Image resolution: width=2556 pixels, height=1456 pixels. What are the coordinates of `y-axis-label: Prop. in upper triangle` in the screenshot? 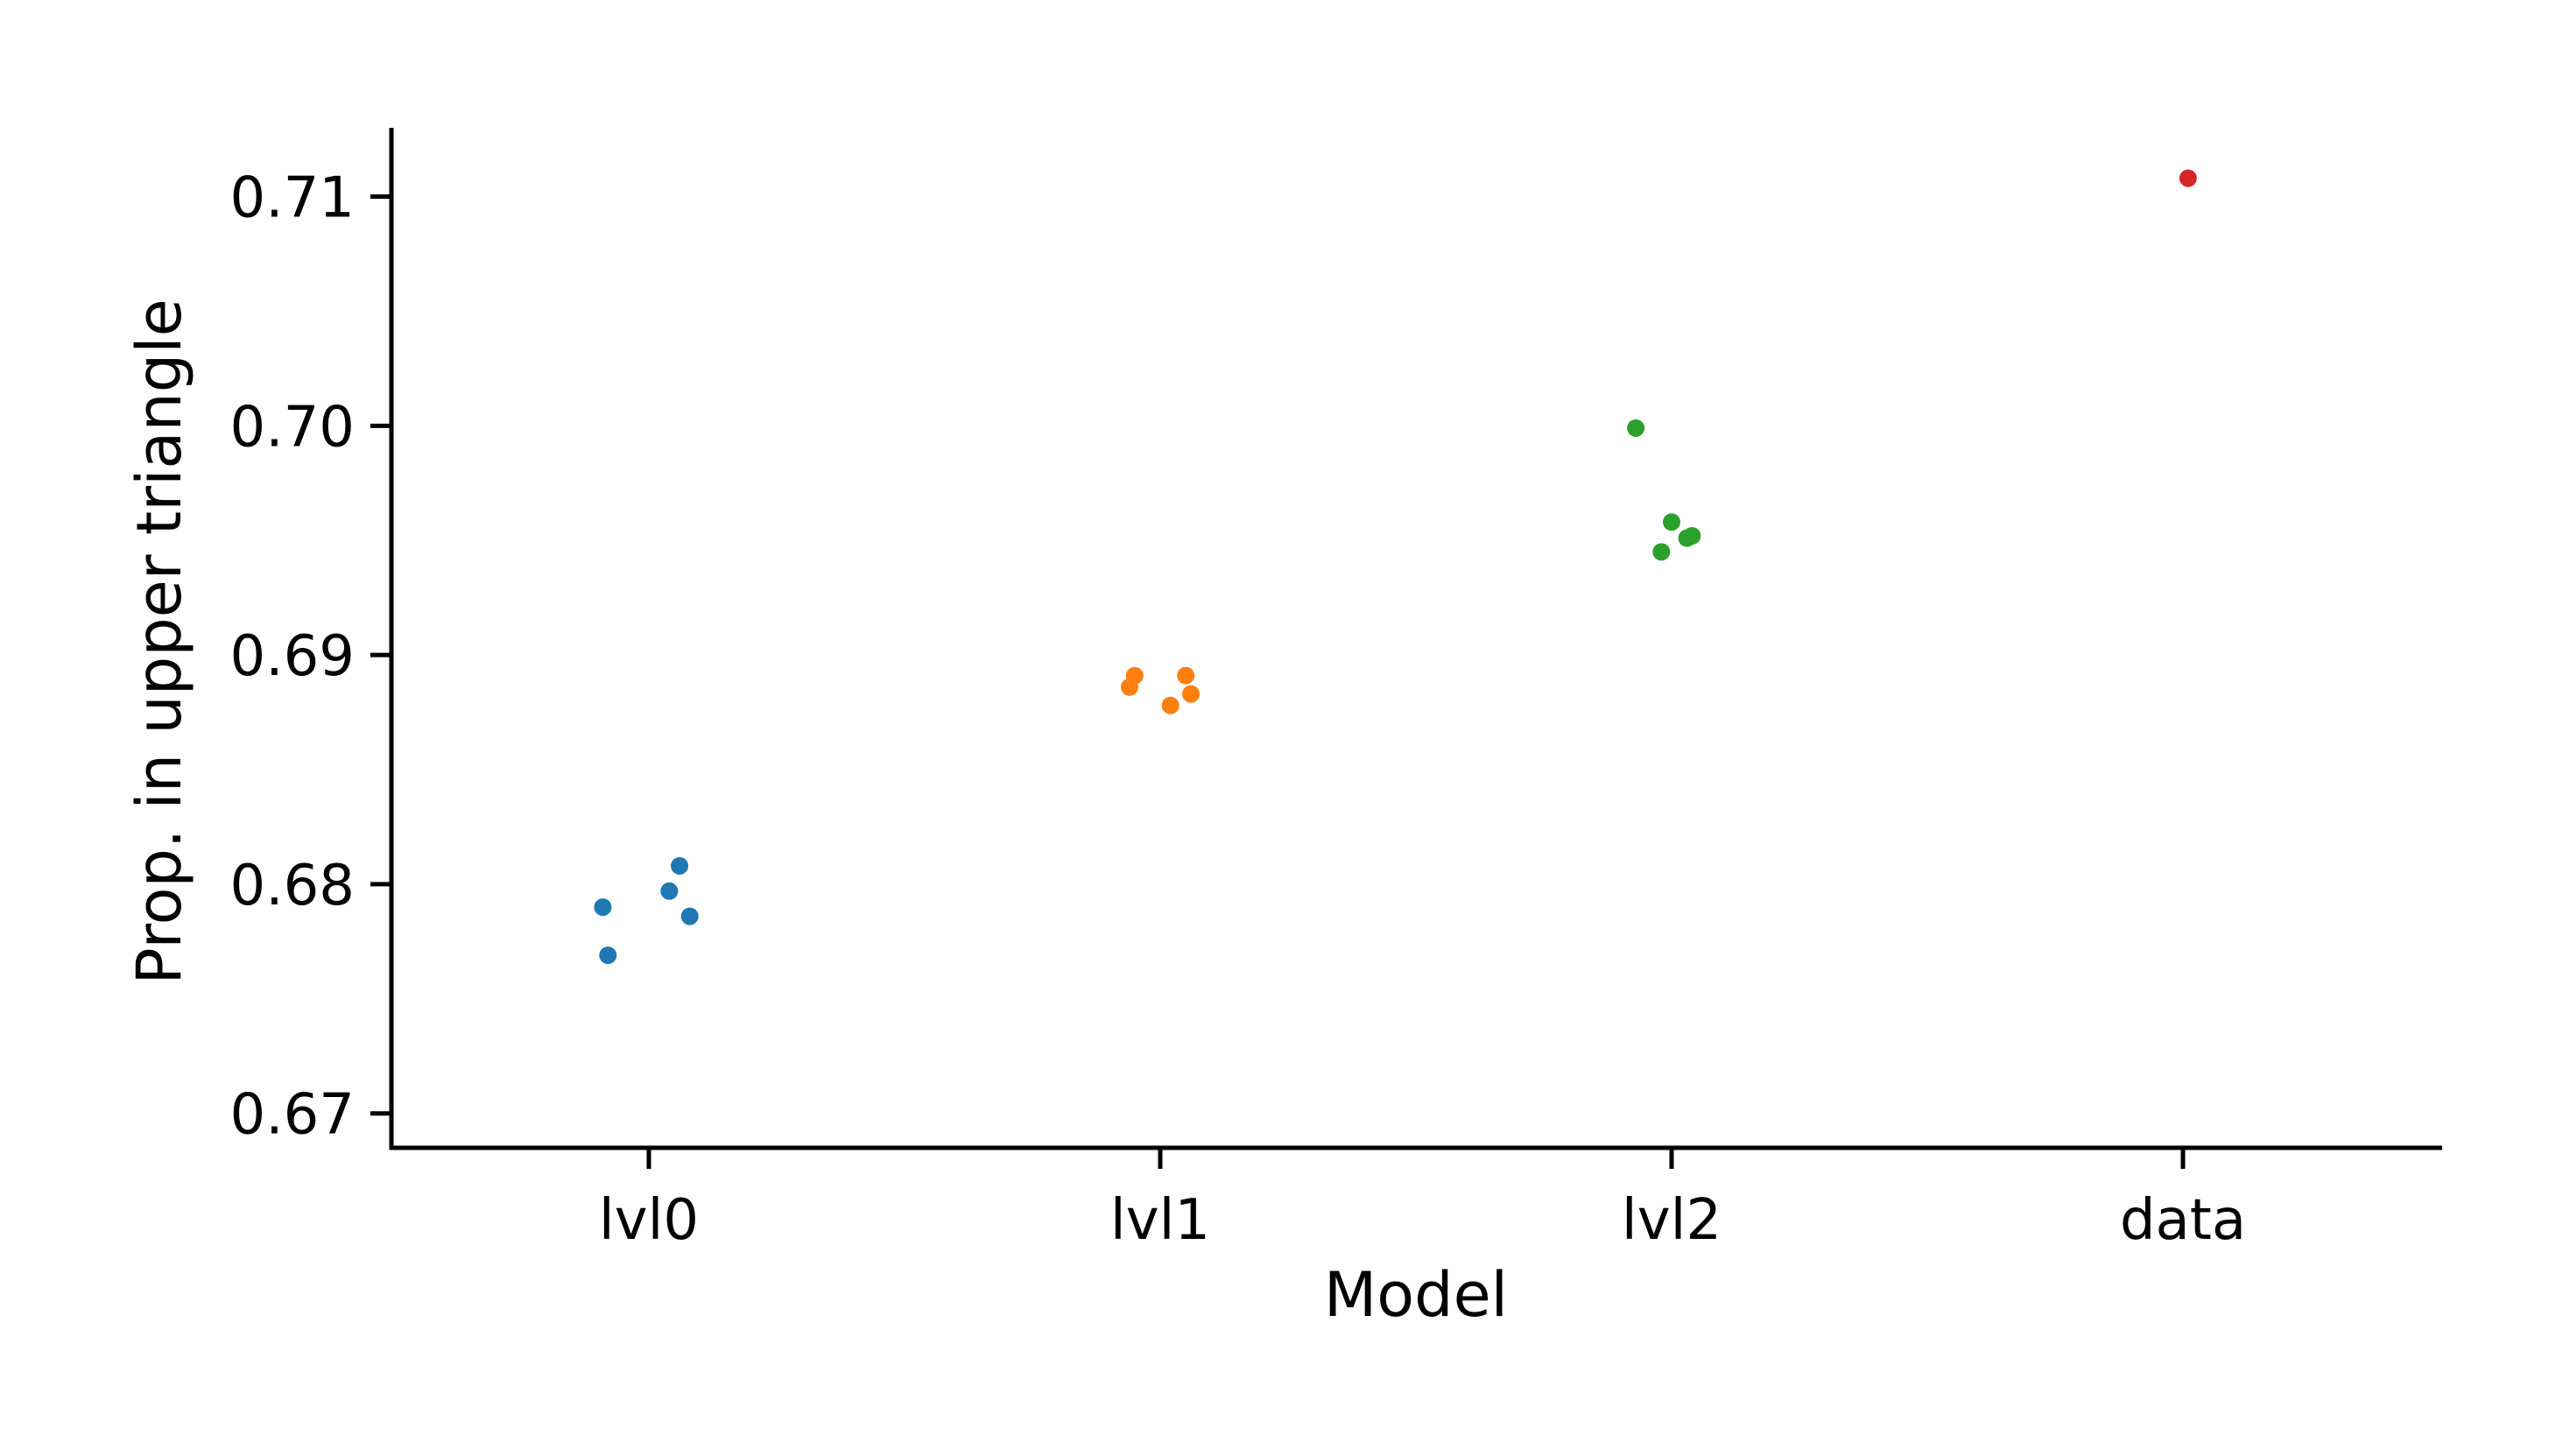 It's located at (159, 641).